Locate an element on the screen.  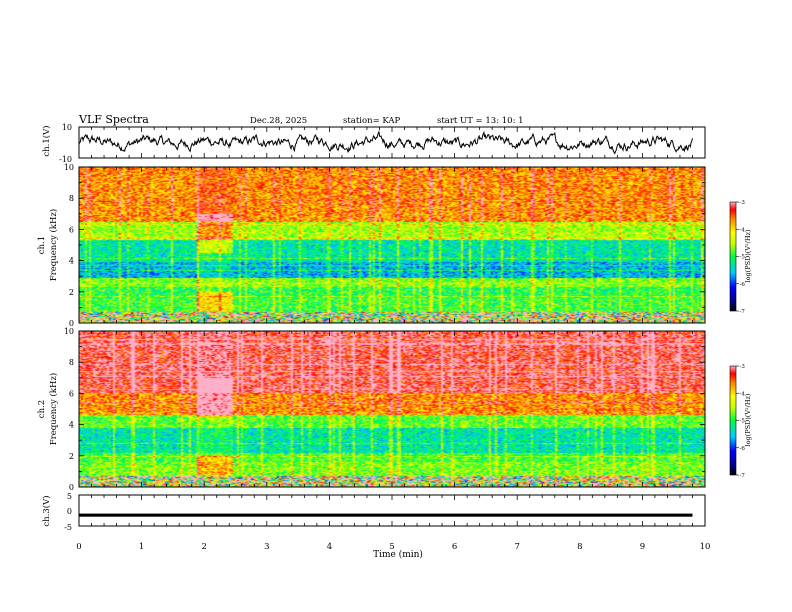
ch2-channel-label: ch.2 is located at coordinates (42, 409).